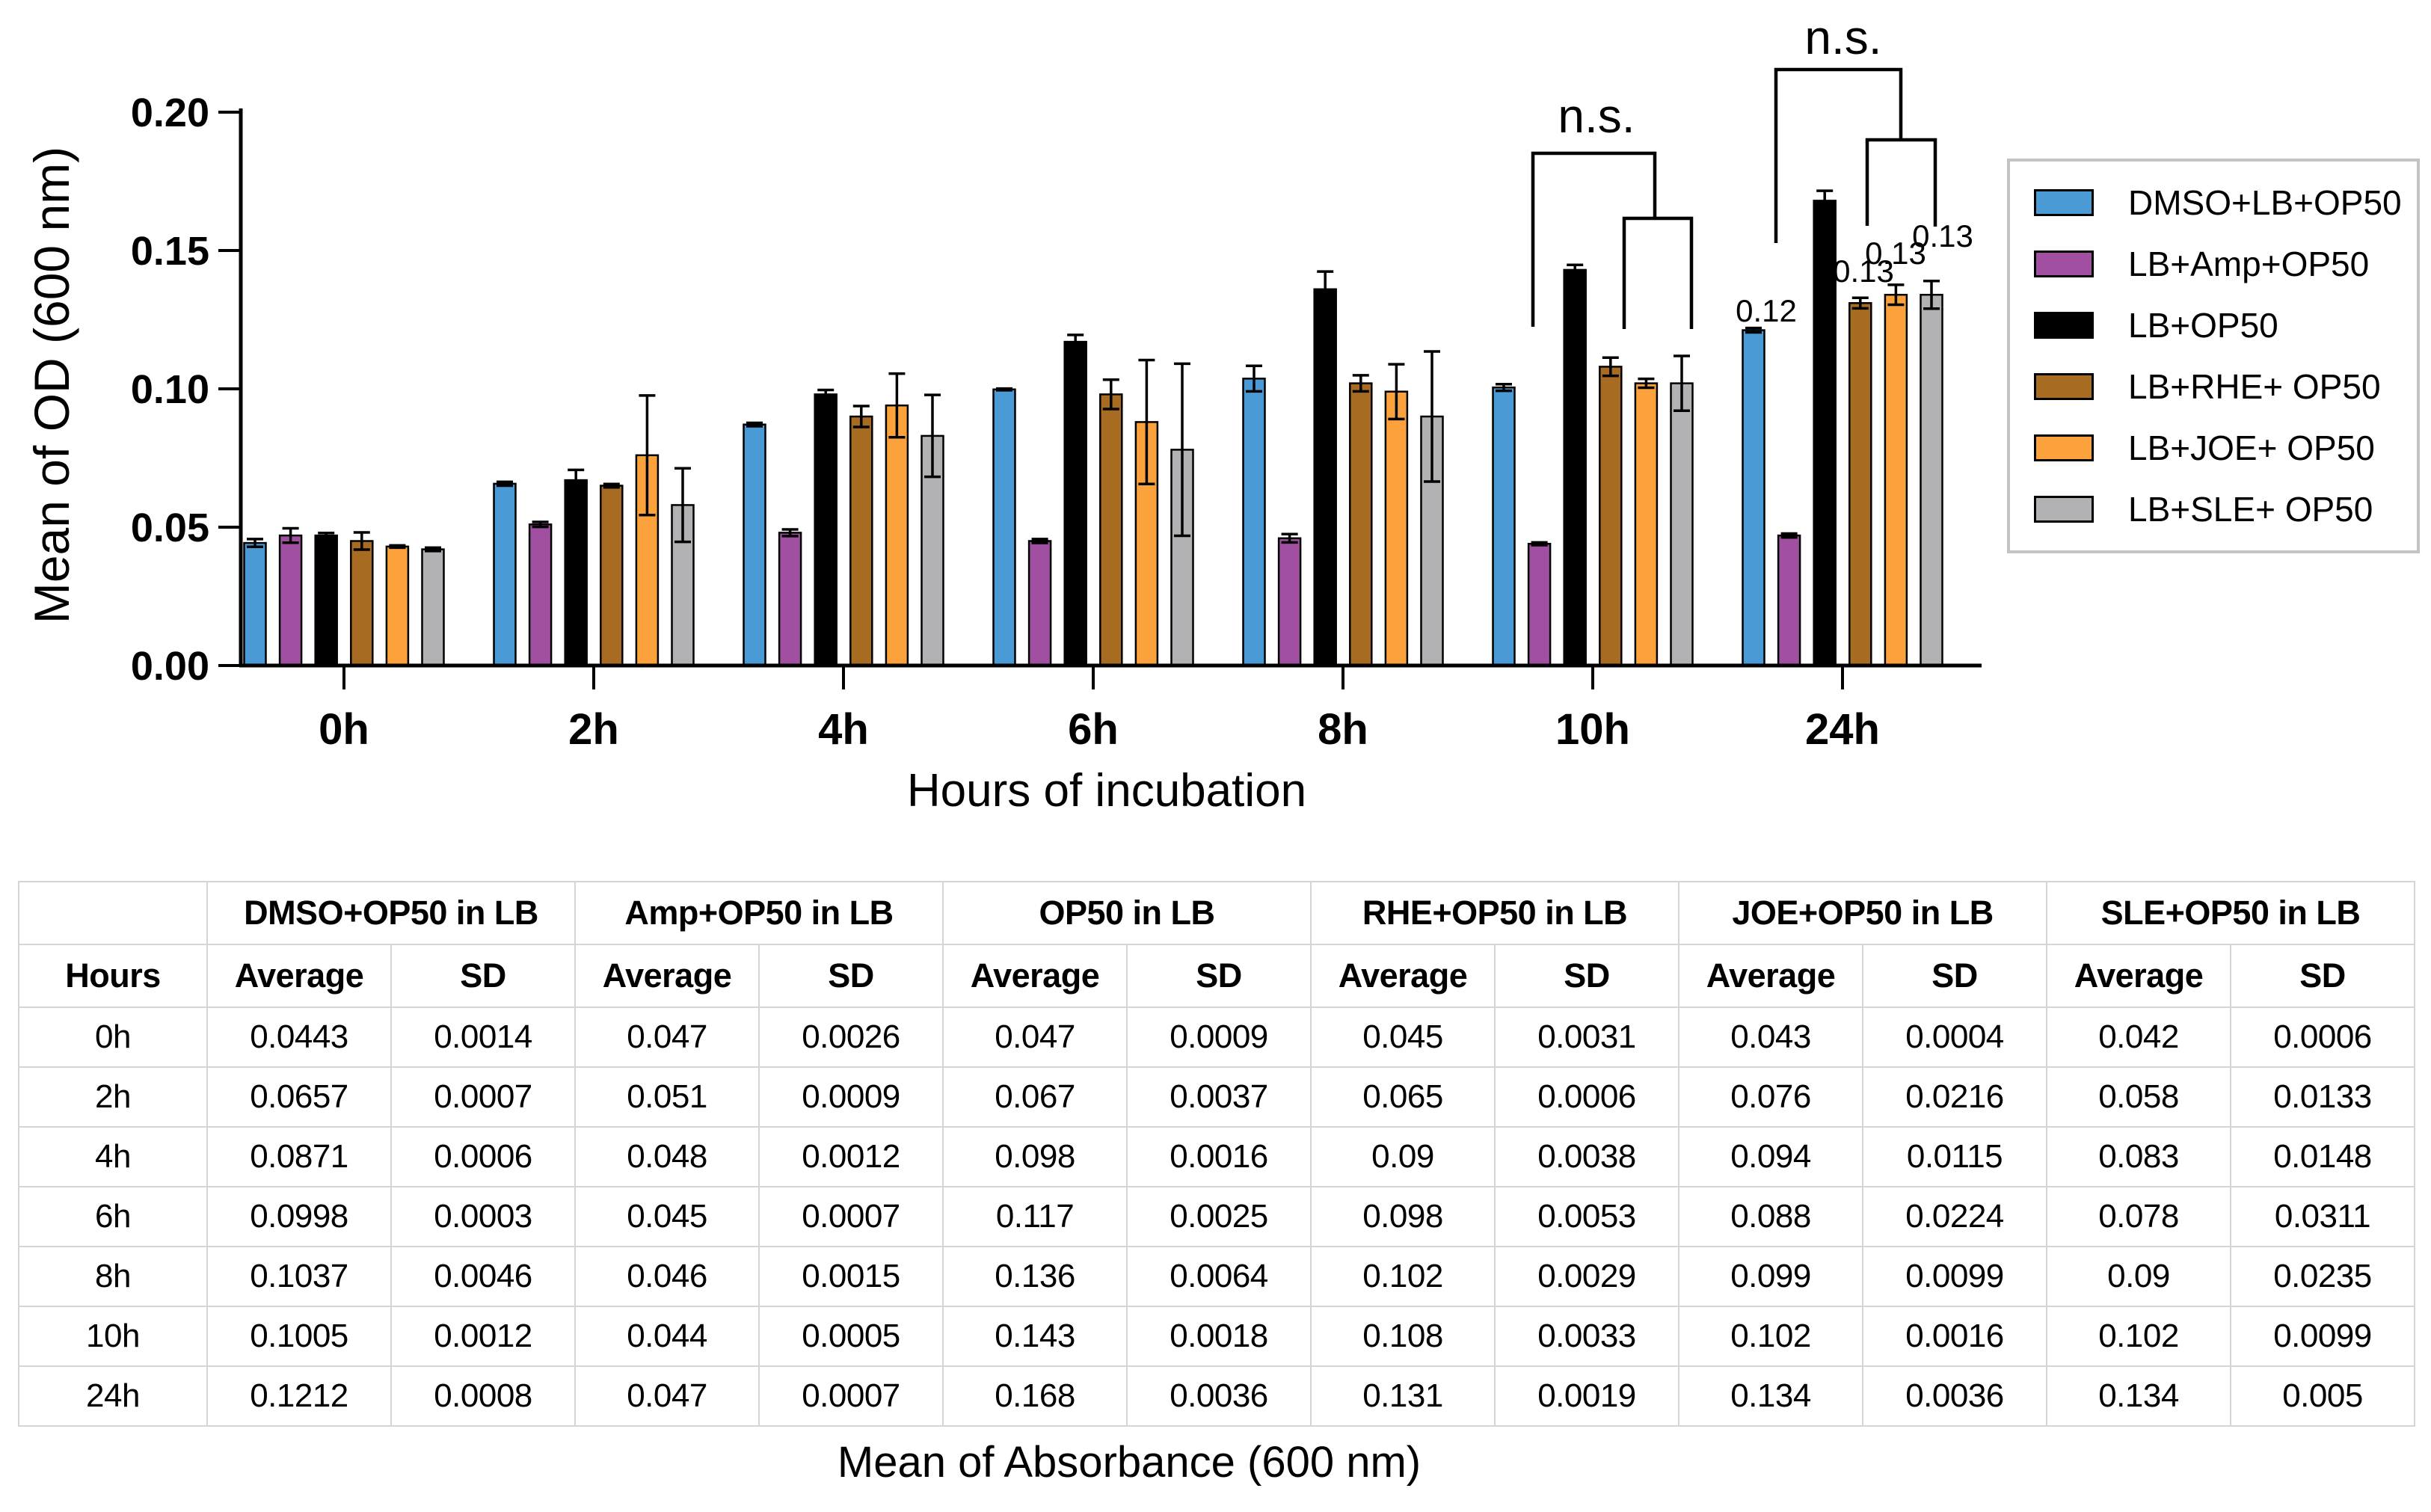 The width and height of the screenshot is (2431, 1512). What do you see at coordinates (851, 1336) in the screenshot?
I see `value-cell: 0.0005` at bounding box center [851, 1336].